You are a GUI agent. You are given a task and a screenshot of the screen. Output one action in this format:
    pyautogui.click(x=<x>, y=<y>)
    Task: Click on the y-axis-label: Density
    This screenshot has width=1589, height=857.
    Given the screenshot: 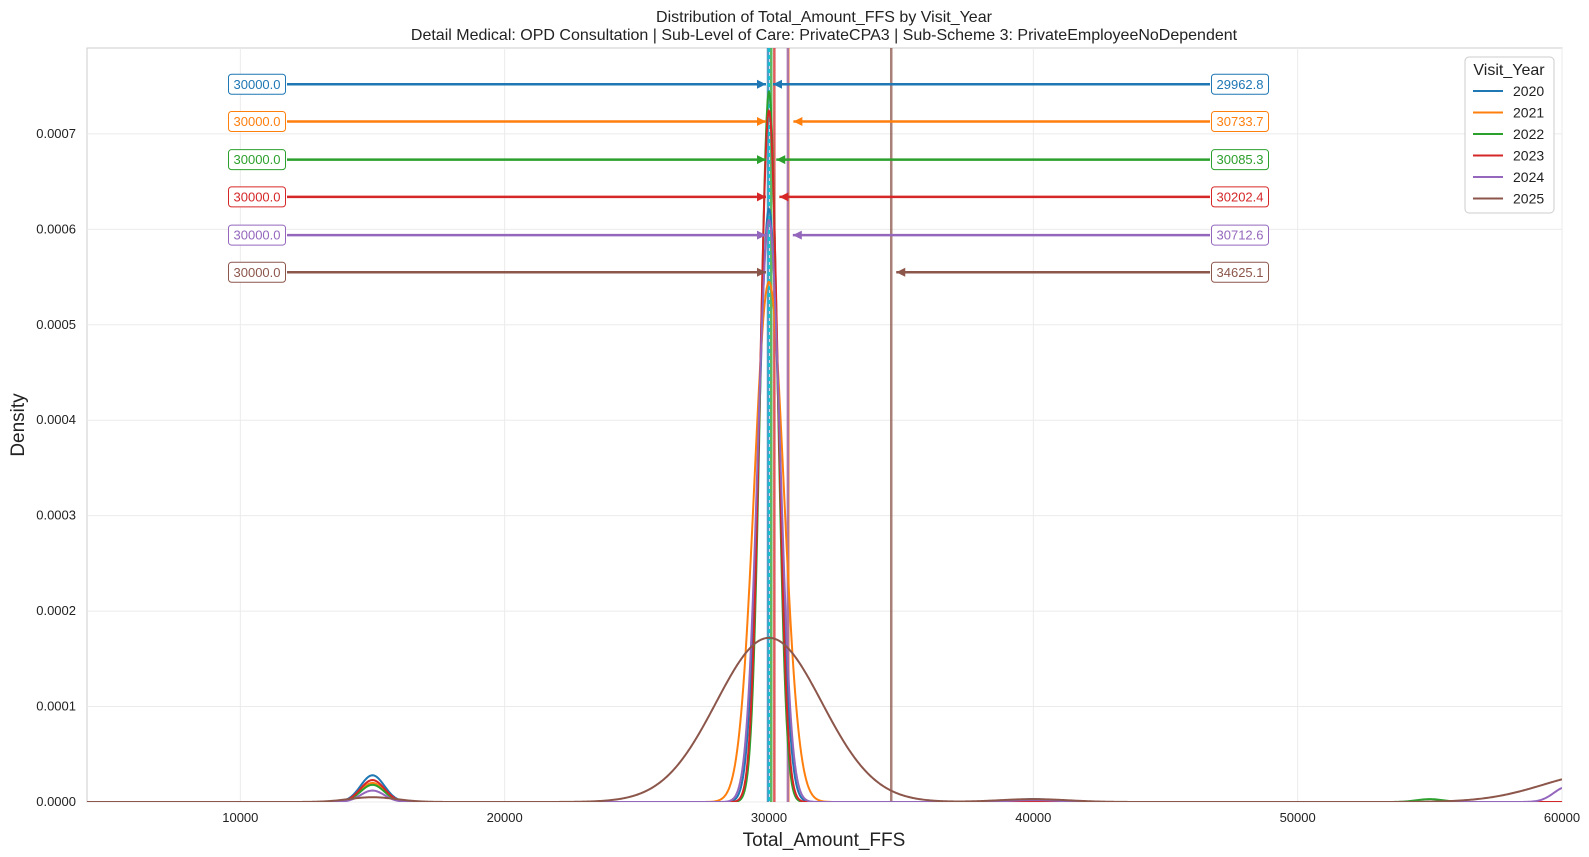 What is the action you would take?
    pyautogui.click(x=18, y=425)
    